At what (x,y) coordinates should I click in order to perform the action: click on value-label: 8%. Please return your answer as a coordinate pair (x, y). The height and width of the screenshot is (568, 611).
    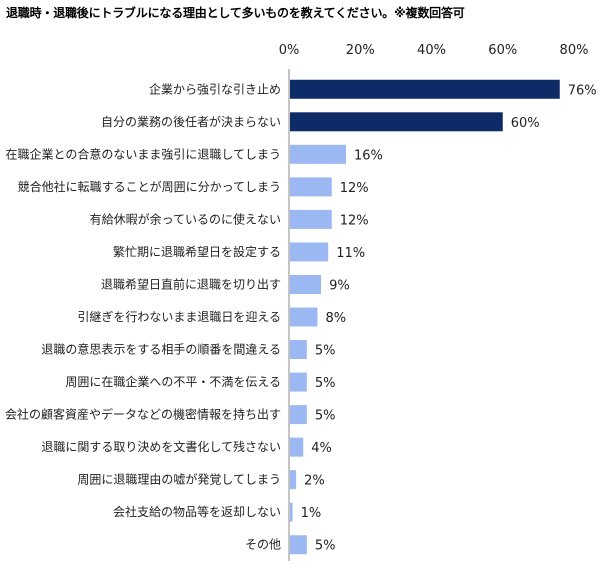
    Looking at the image, I should click on (336, 318).